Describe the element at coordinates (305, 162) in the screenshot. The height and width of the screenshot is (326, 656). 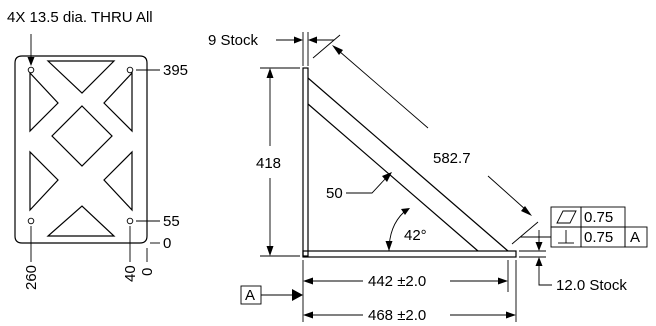
I see `vertical-leg` at that location.